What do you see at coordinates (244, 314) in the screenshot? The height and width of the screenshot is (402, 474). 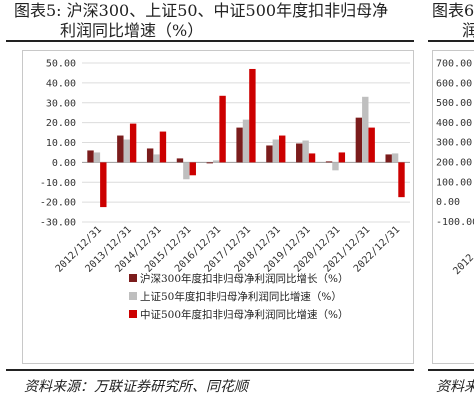 I see `legend-label: 中证500年度扣非归母净利润同比增速（%）` at bounding box center [244, 314].